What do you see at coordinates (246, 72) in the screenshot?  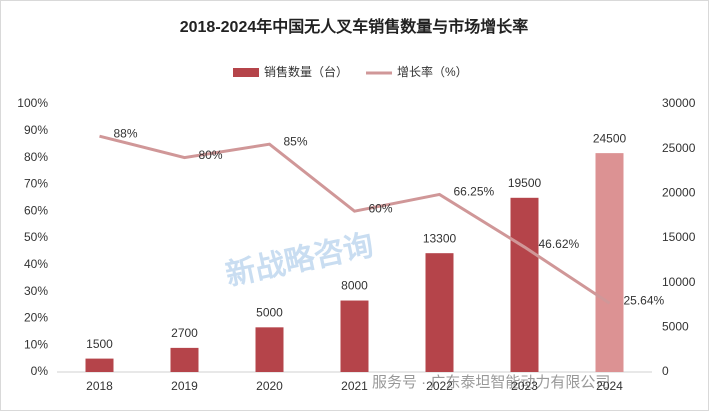 I see `legend-swatch` at bounding box center [246, 72].